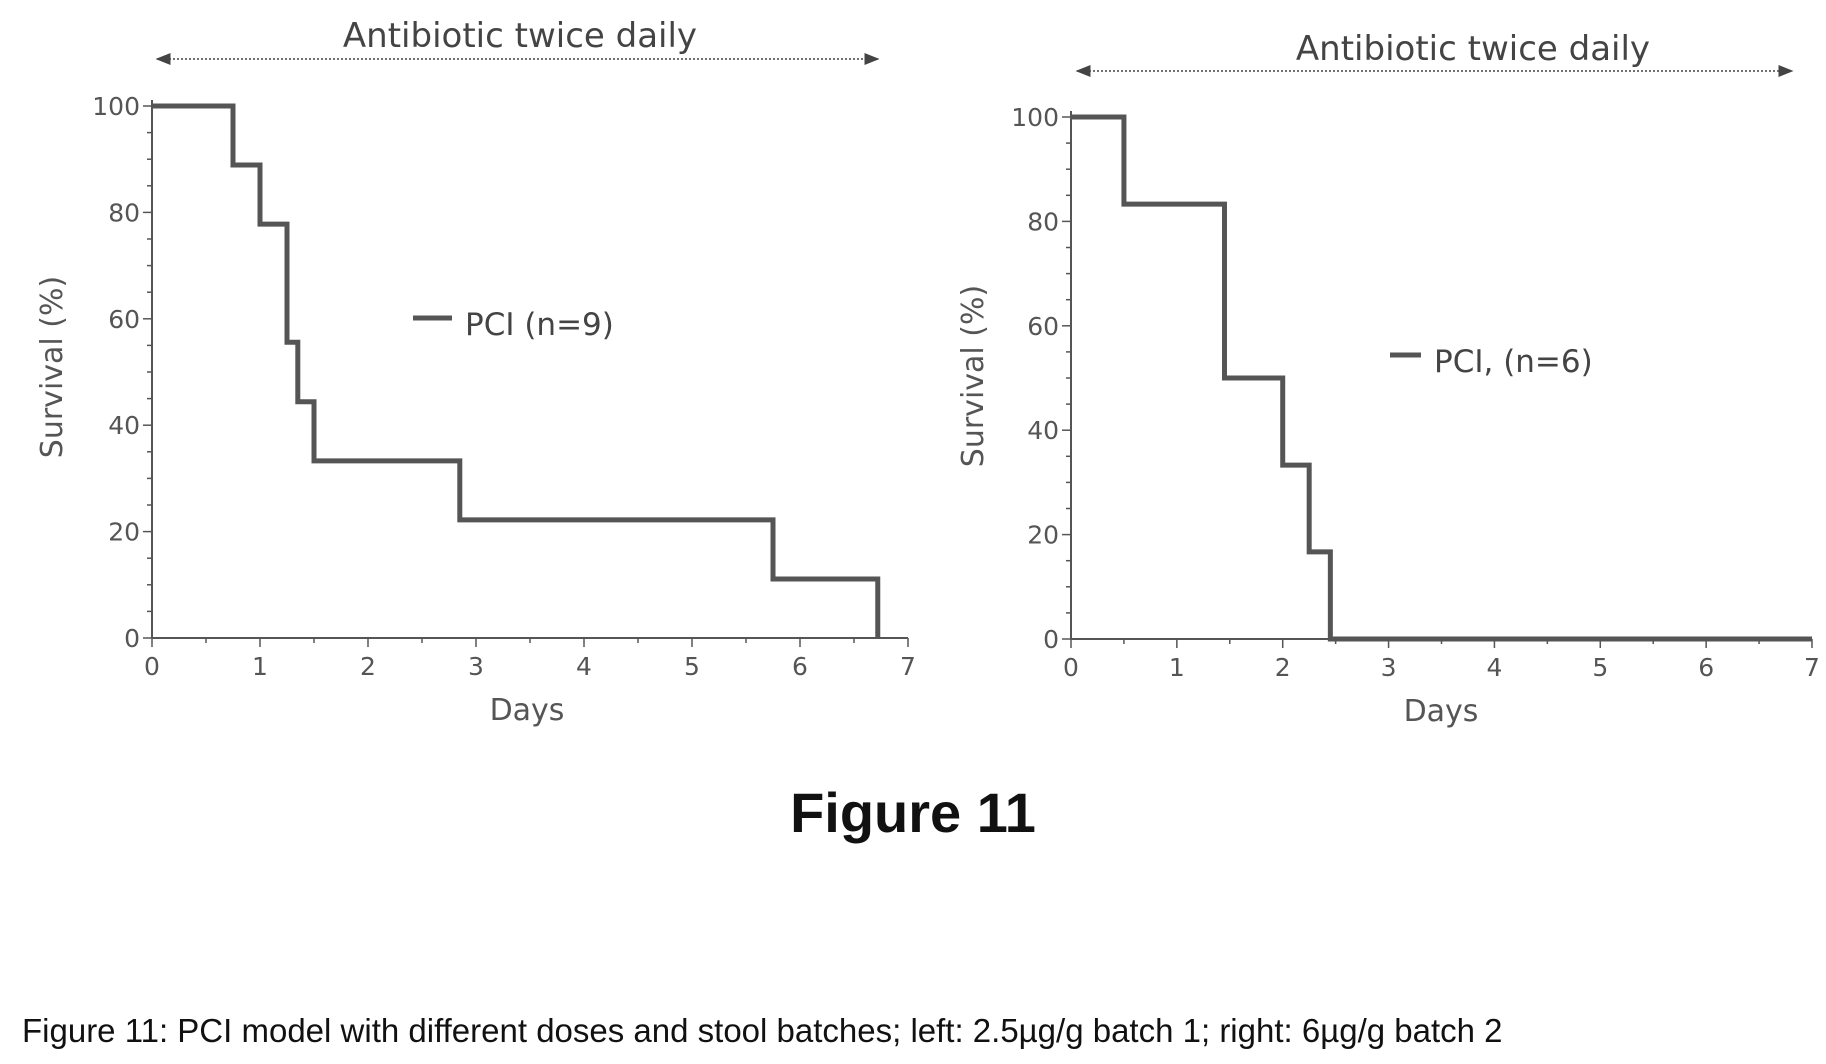 This screenshot has width=1826, height=1064. I want to click on right-y-tick-label: 80, so click(1043, 221).